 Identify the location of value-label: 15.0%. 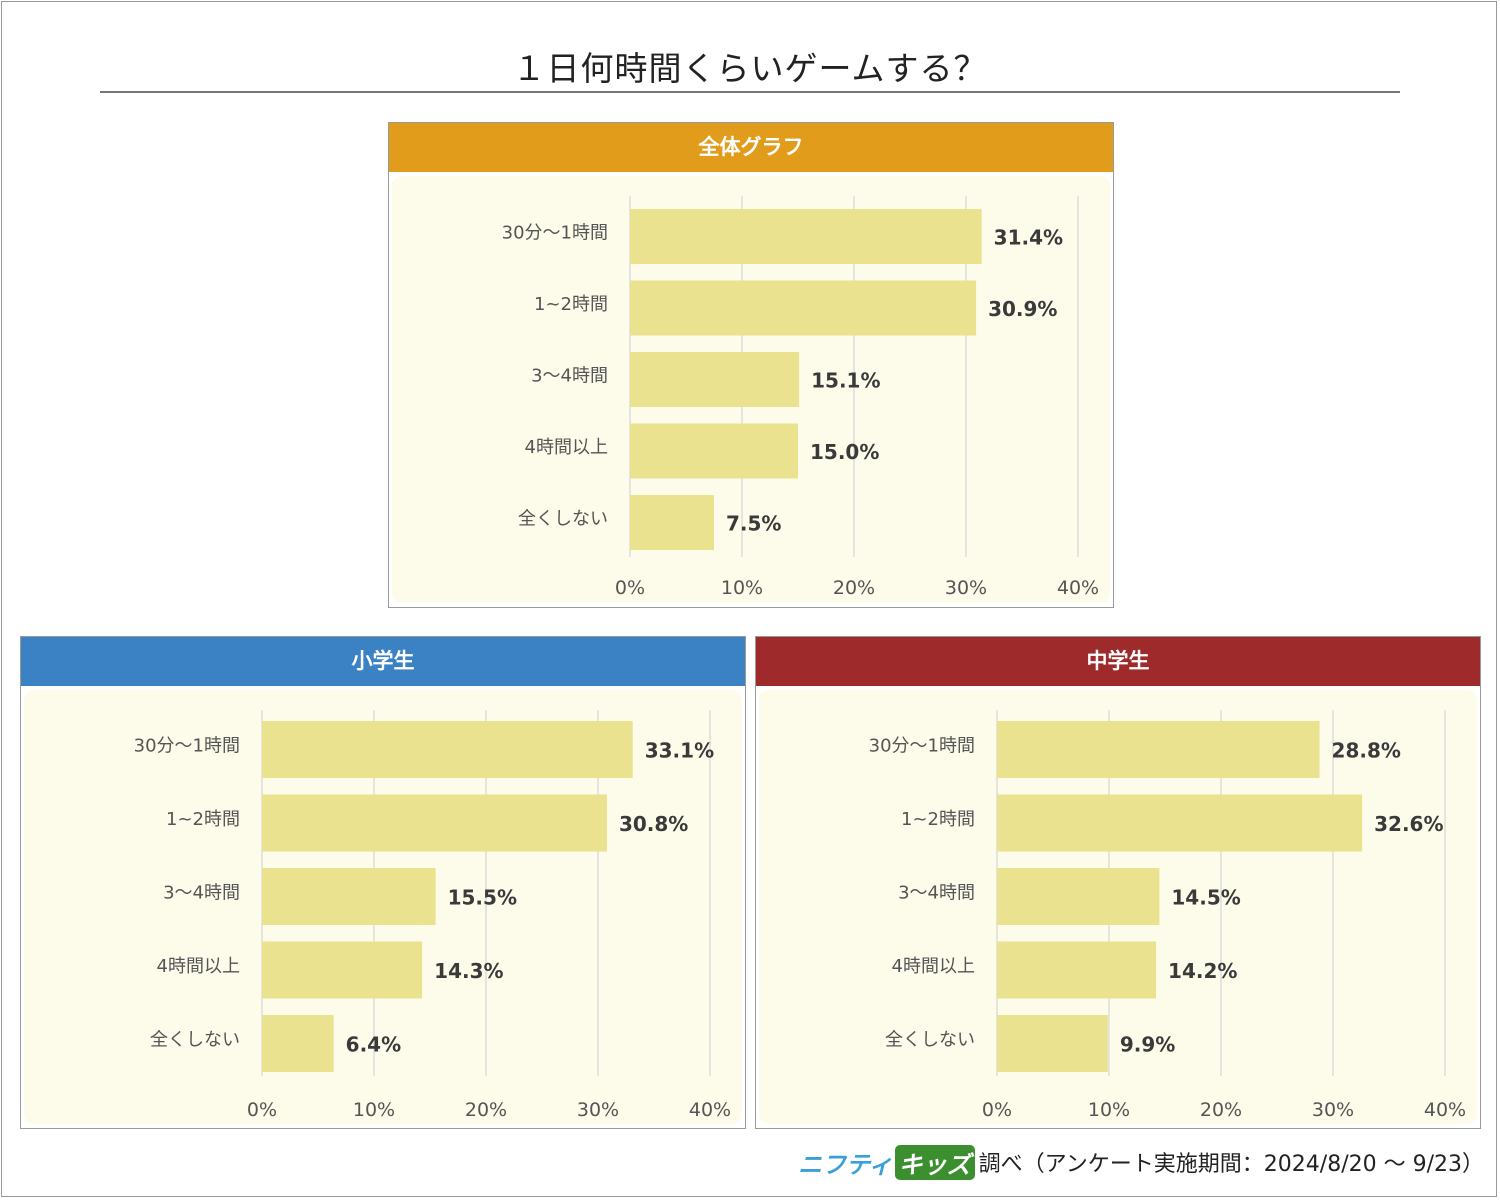
(844, 452).